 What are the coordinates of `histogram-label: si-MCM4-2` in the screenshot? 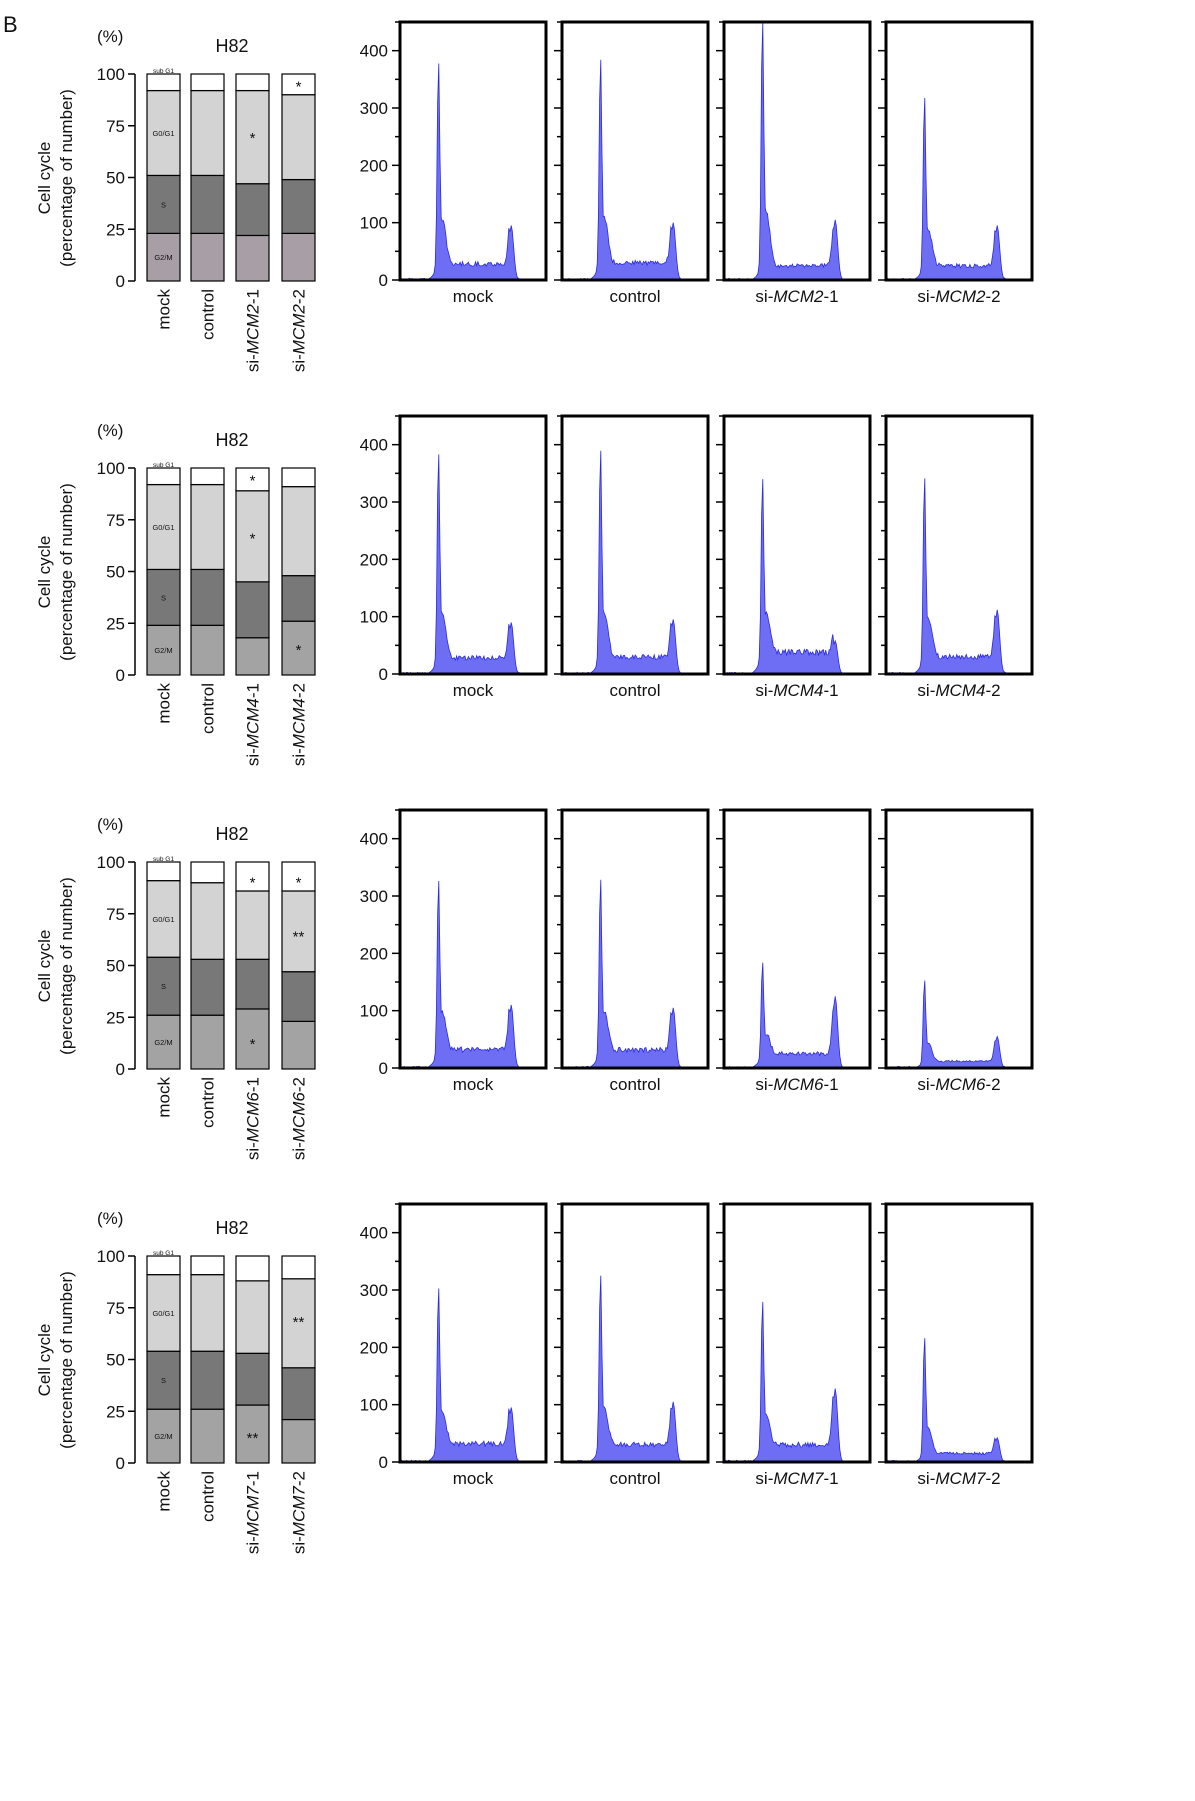 It's located at (958, 690).